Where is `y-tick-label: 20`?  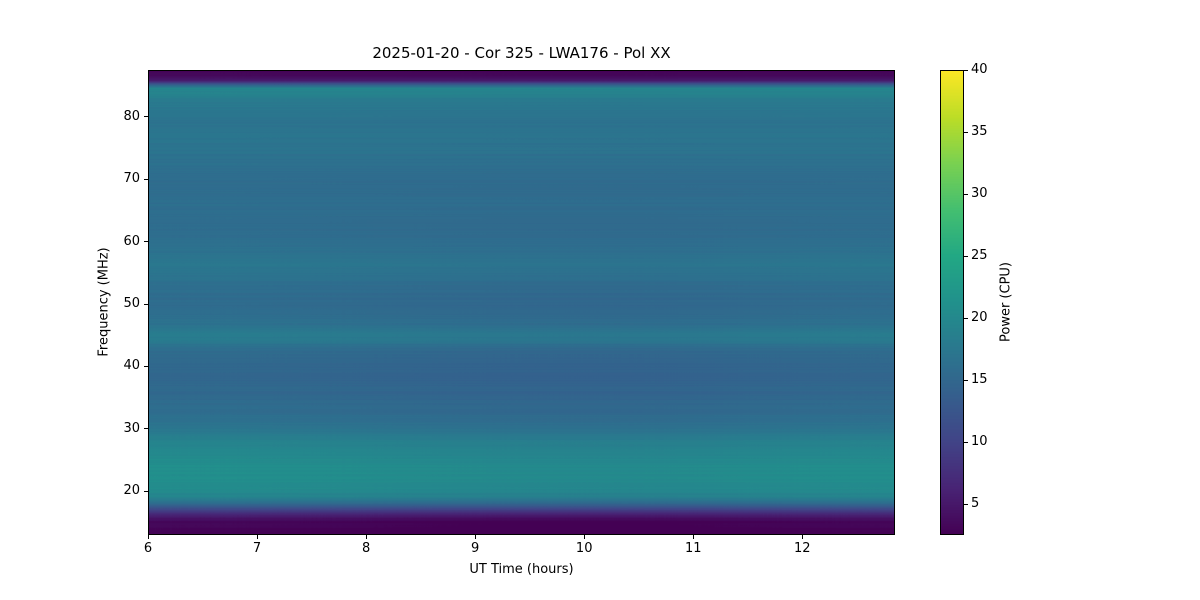 y-tick-label: 20 is located at coordinates (131, 491).